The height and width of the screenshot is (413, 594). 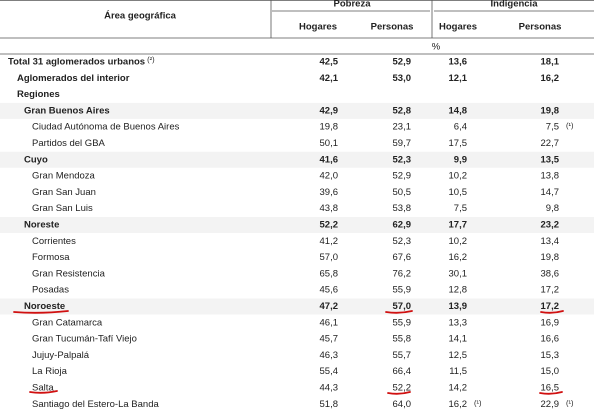 What do you see at coordinates (329, 290) in the screenshot?
I see `cell: 45,6` at bounding box center [329, 290].